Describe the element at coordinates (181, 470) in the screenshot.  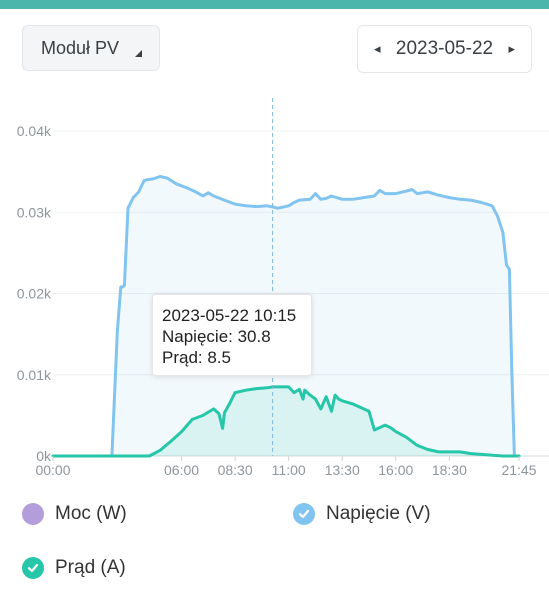
I see `x-tick-label: 06:00` at that location.